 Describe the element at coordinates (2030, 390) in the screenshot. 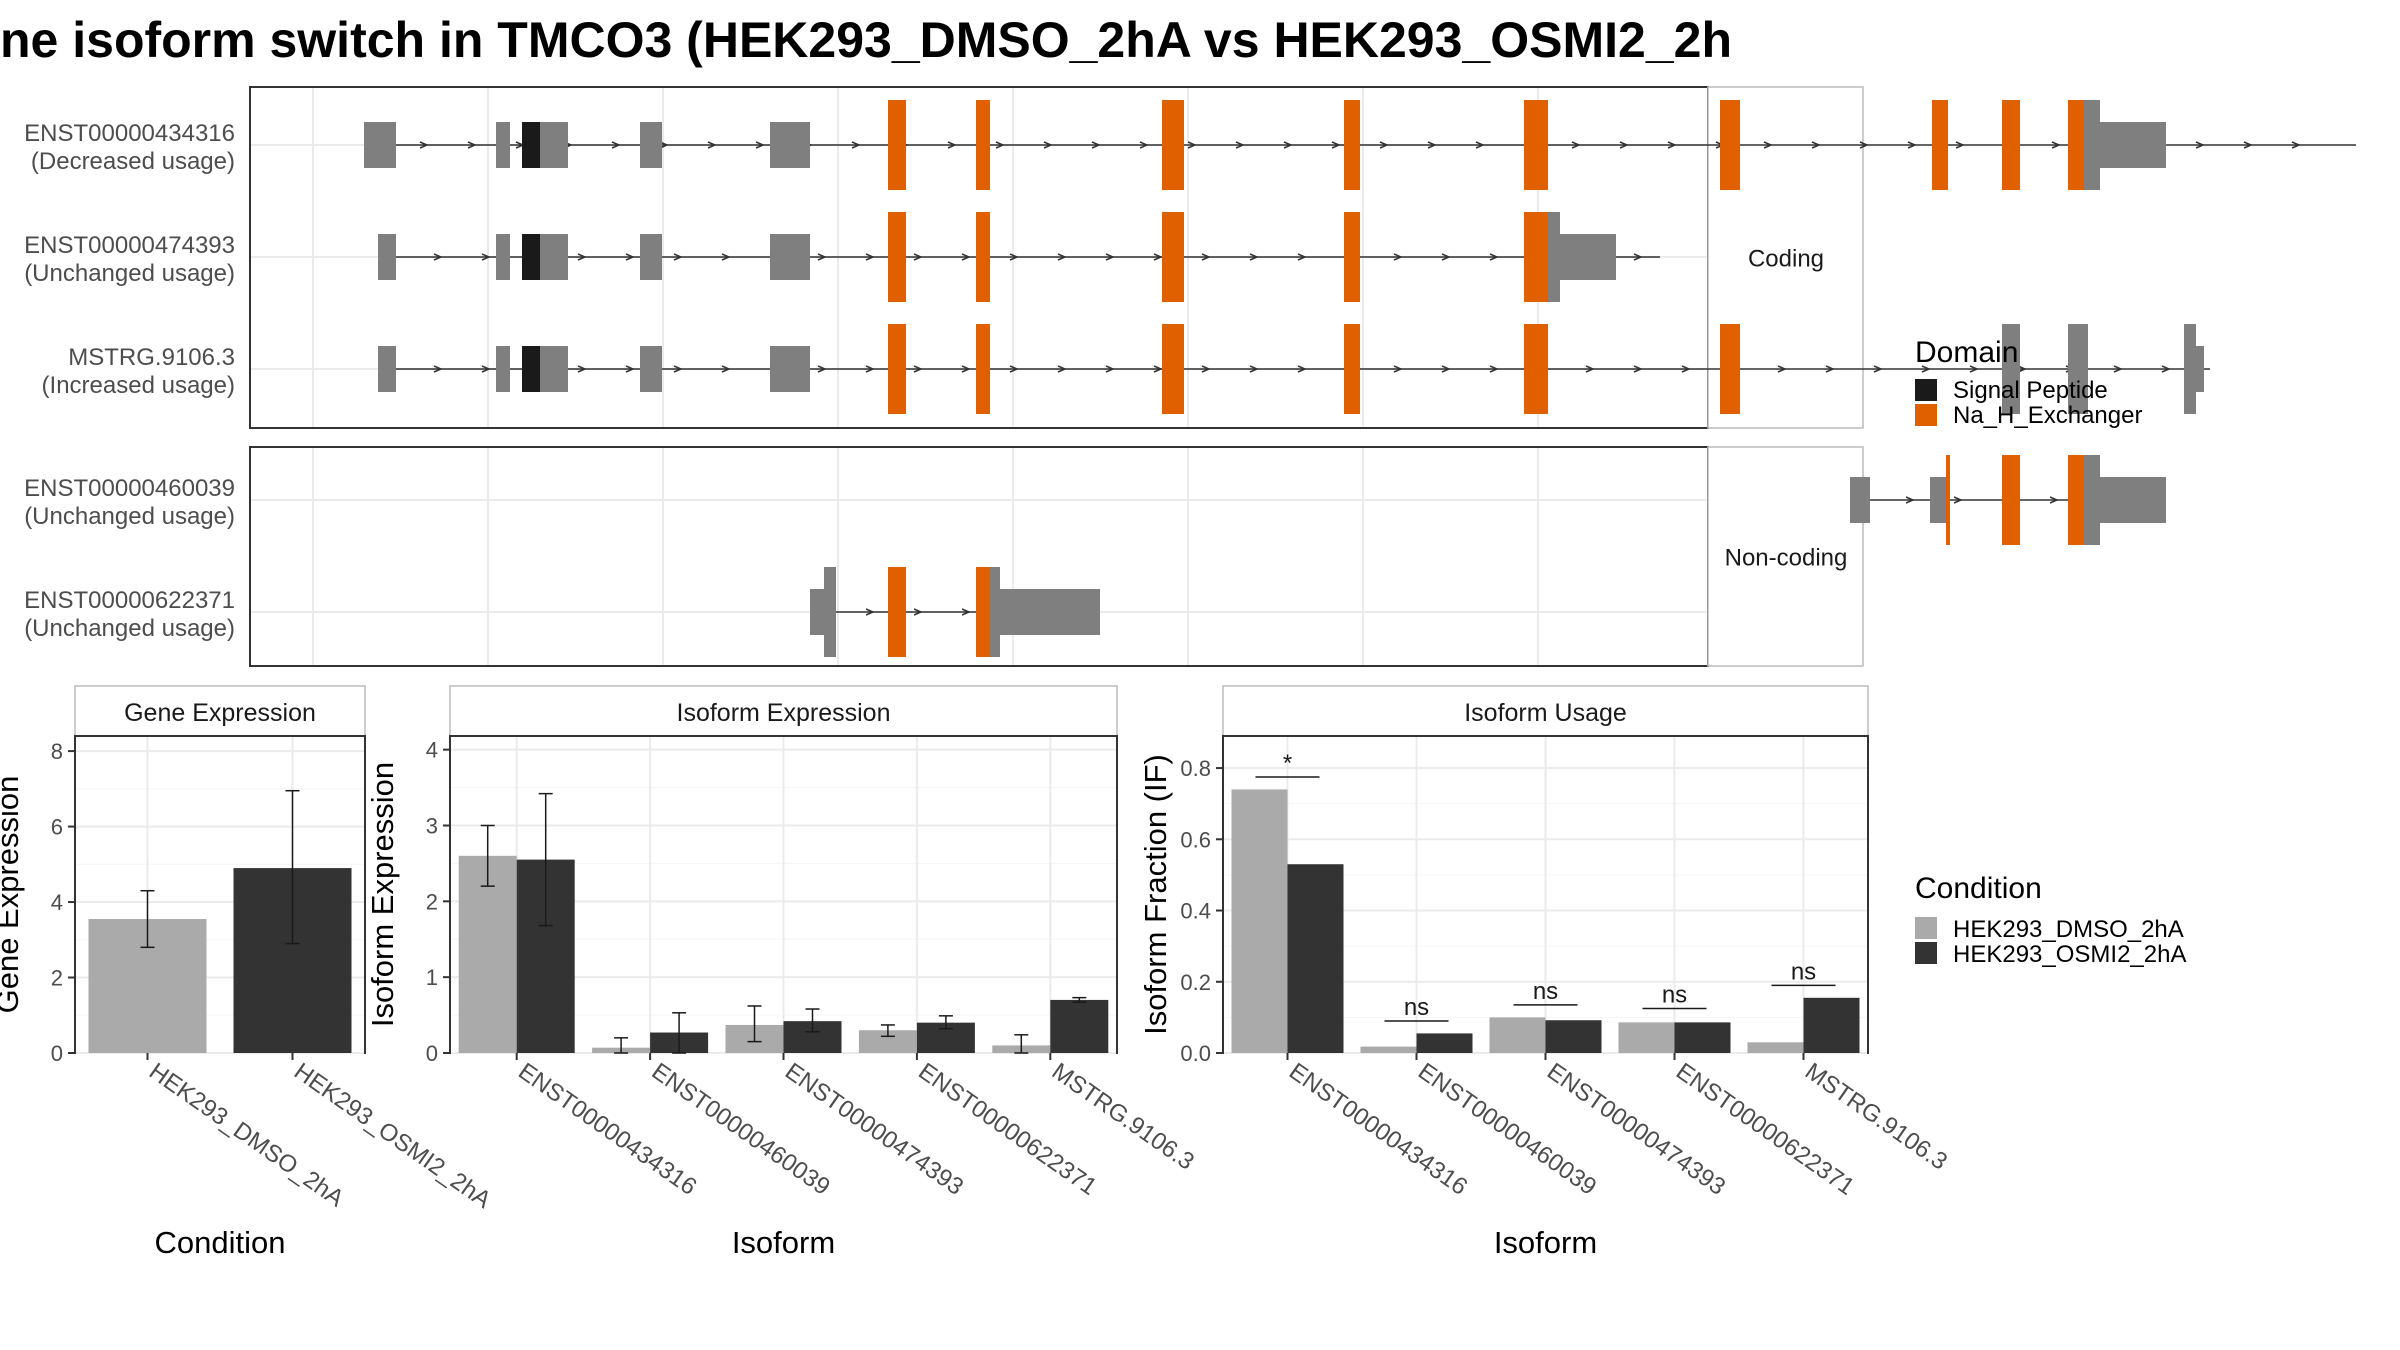

I see `legend-label-signal-peptide: Signal Peptide` at that location.